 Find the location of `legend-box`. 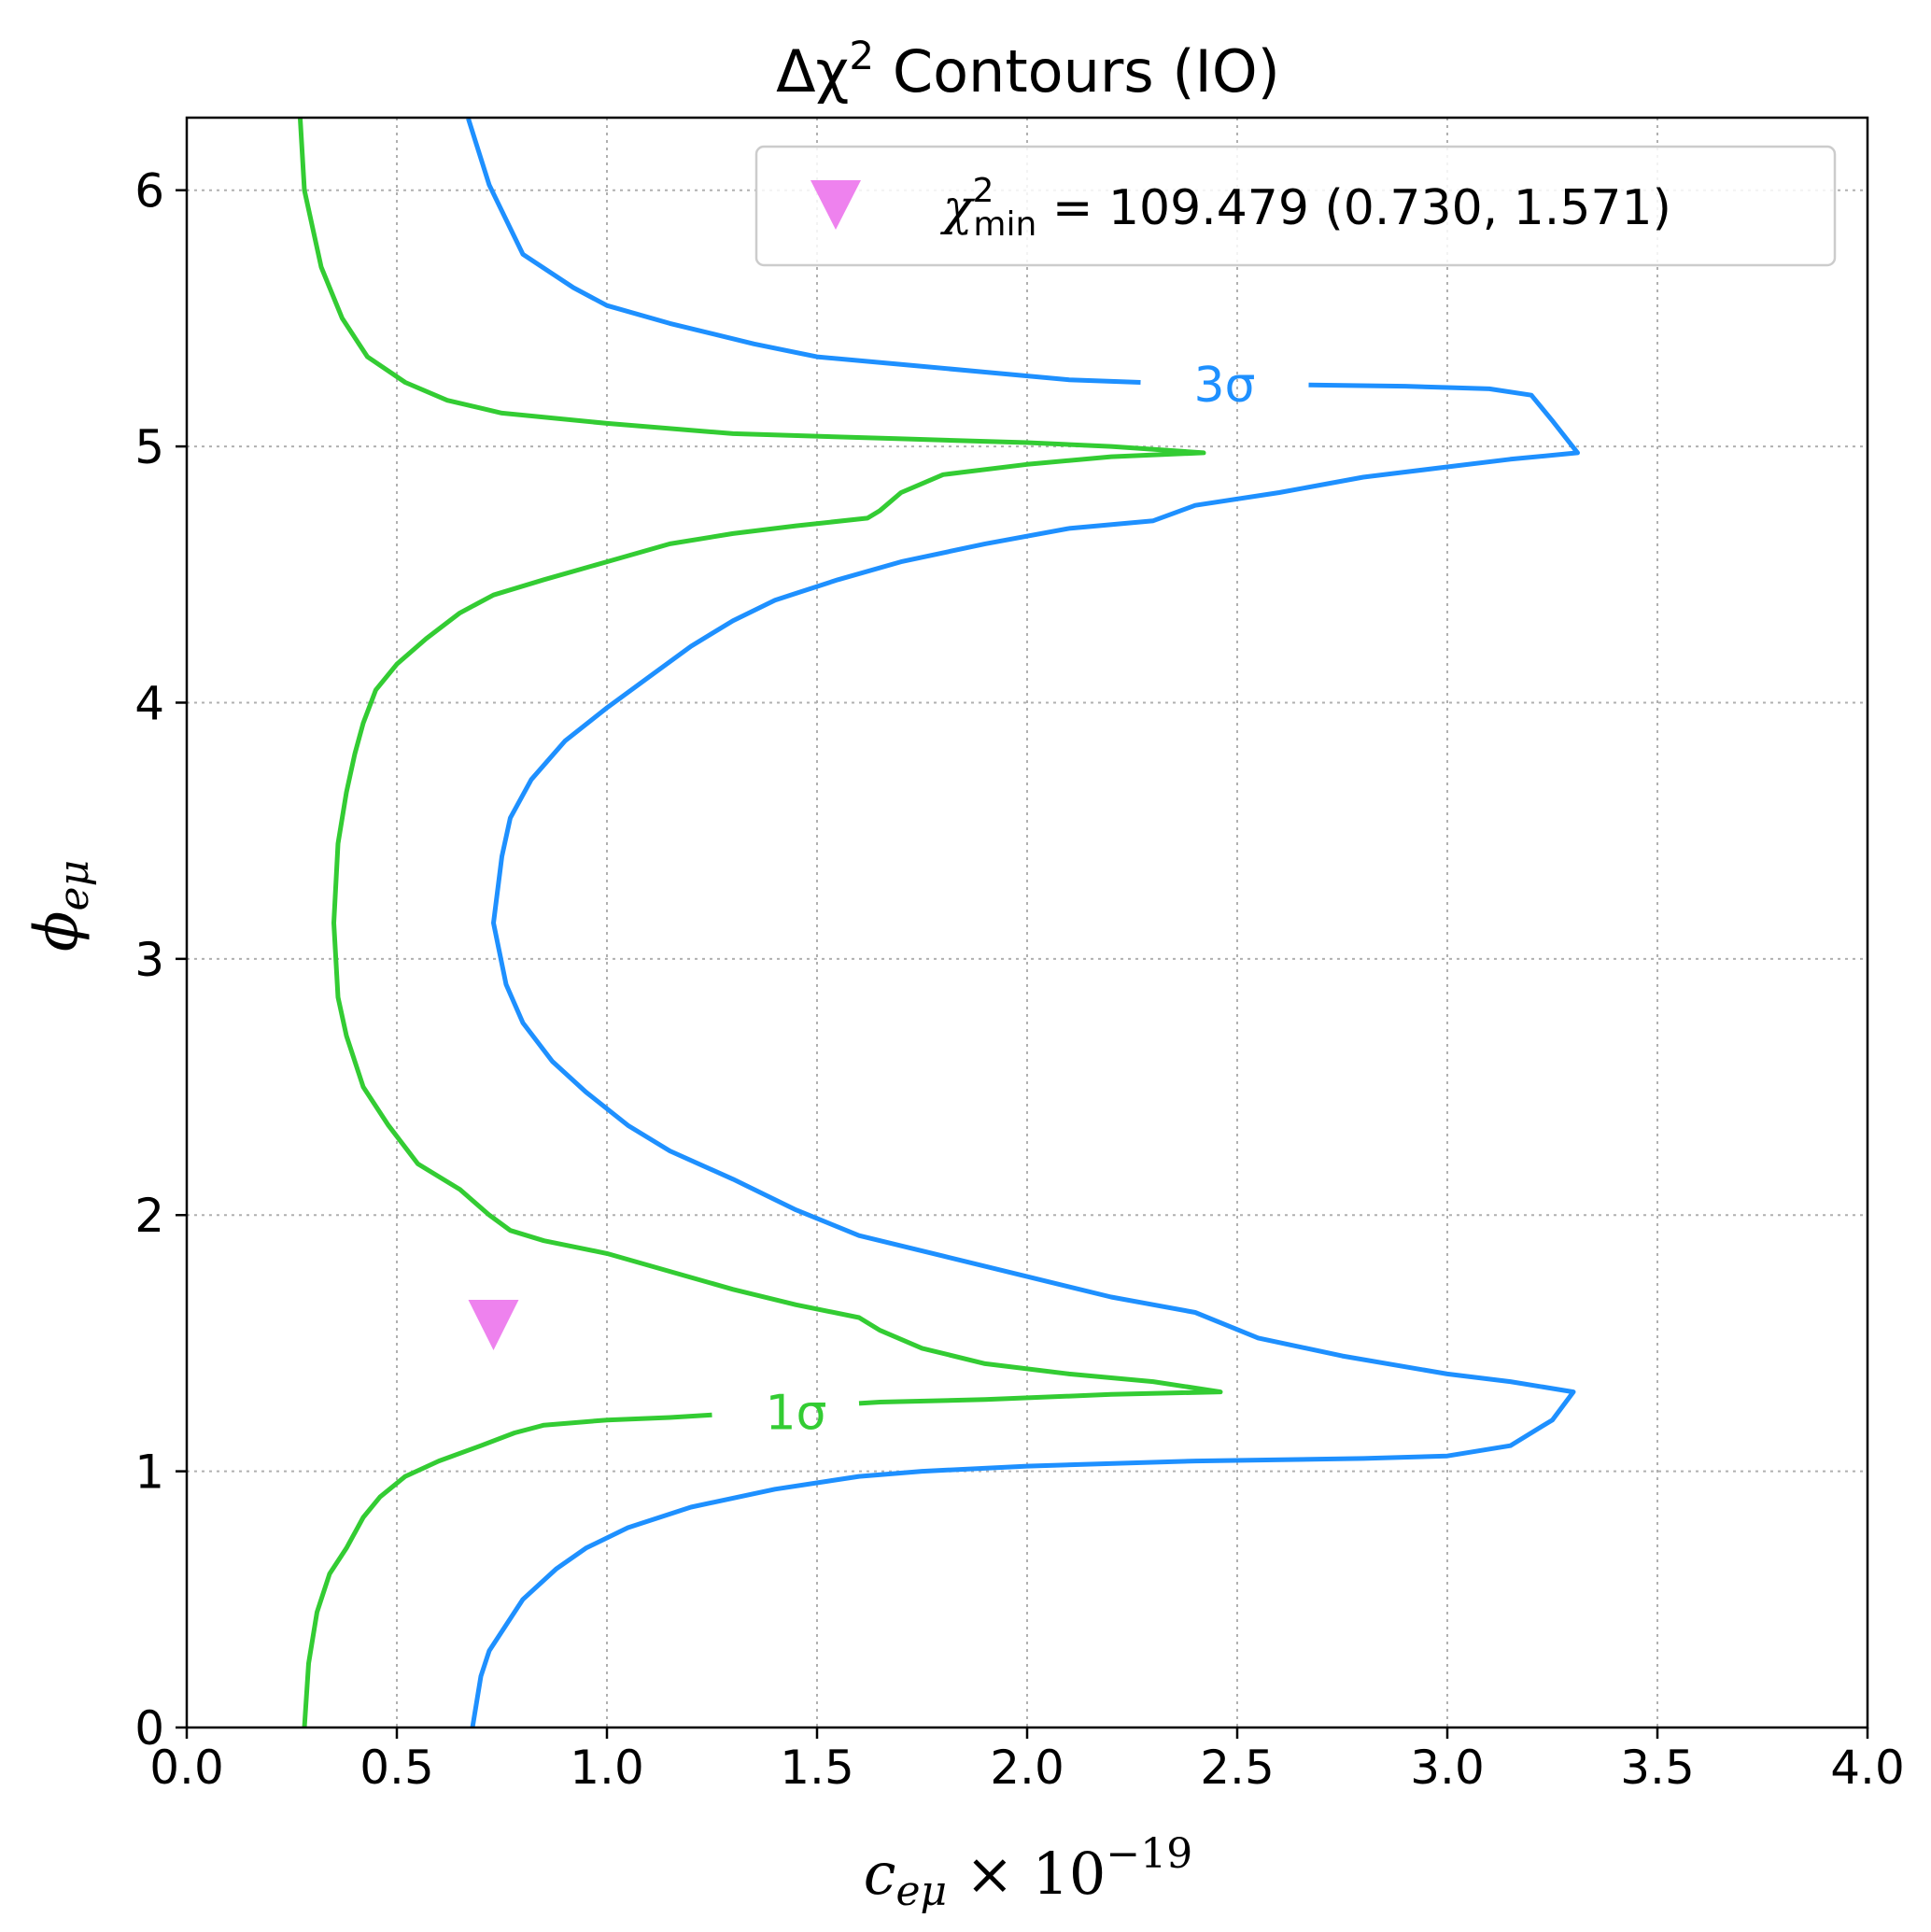

legend-box is located at coordinates (1295, 206).